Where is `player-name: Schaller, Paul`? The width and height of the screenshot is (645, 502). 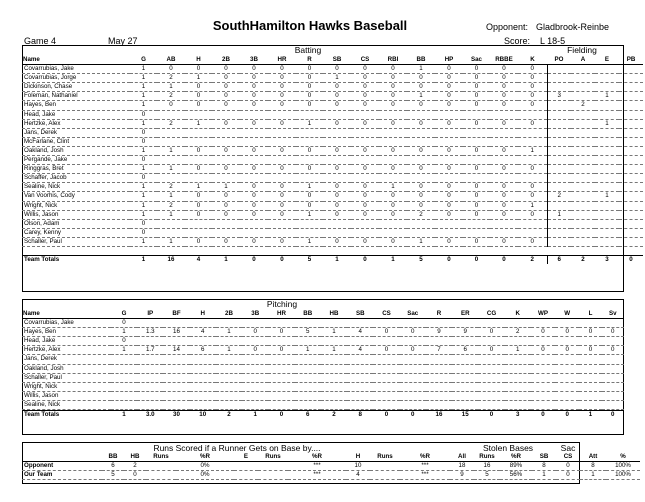 player-name: Schaller, Paul is located at coordinates (66, 378).